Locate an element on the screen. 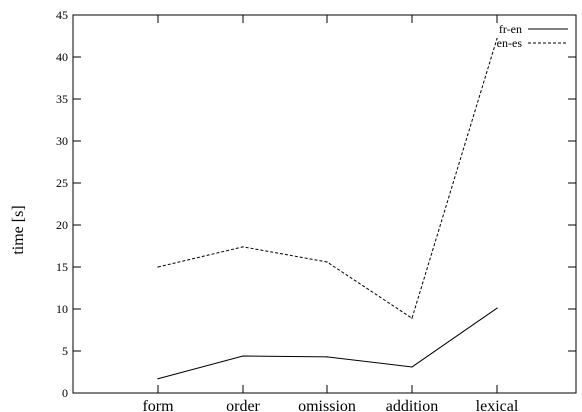 The height and width of the screenshot is (412, 582). y-tick-label: 5 is located at coordinates (65, 351).